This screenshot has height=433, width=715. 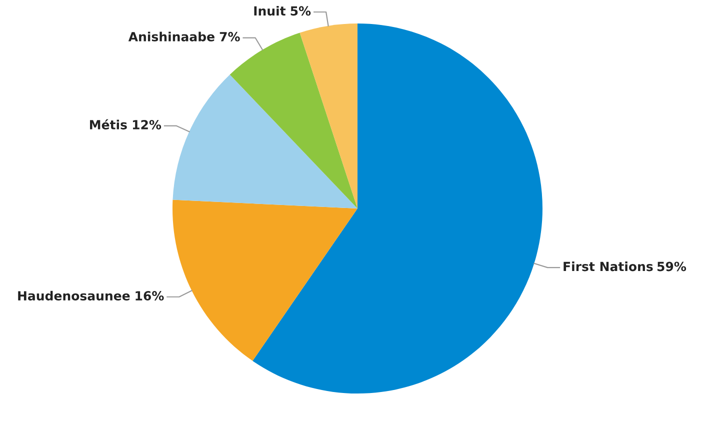 I want to click on data-label: 5%, so click(x=300, y=11).